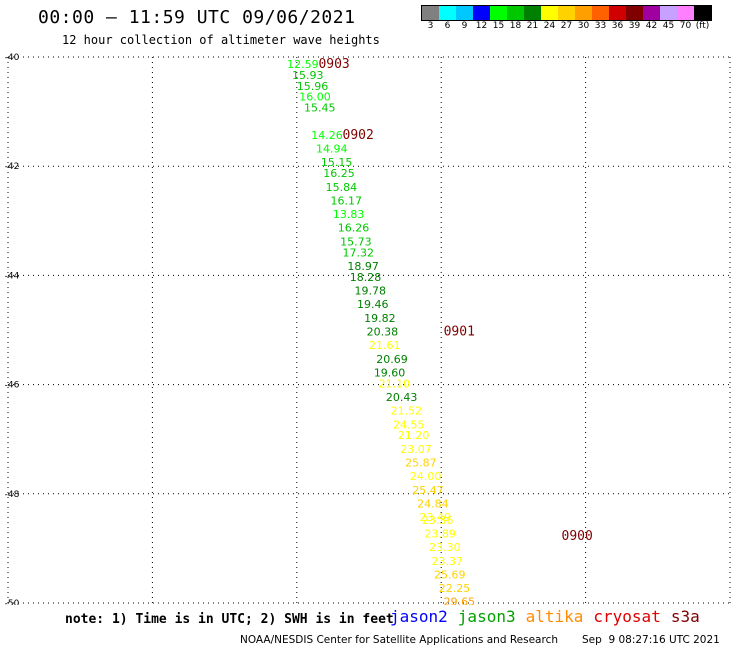 The image size is (740, 650). What do you see at coordinates (12, 276) in the screenshot?
I see `y-tick-label: -44` at bounding box center [12, 276].